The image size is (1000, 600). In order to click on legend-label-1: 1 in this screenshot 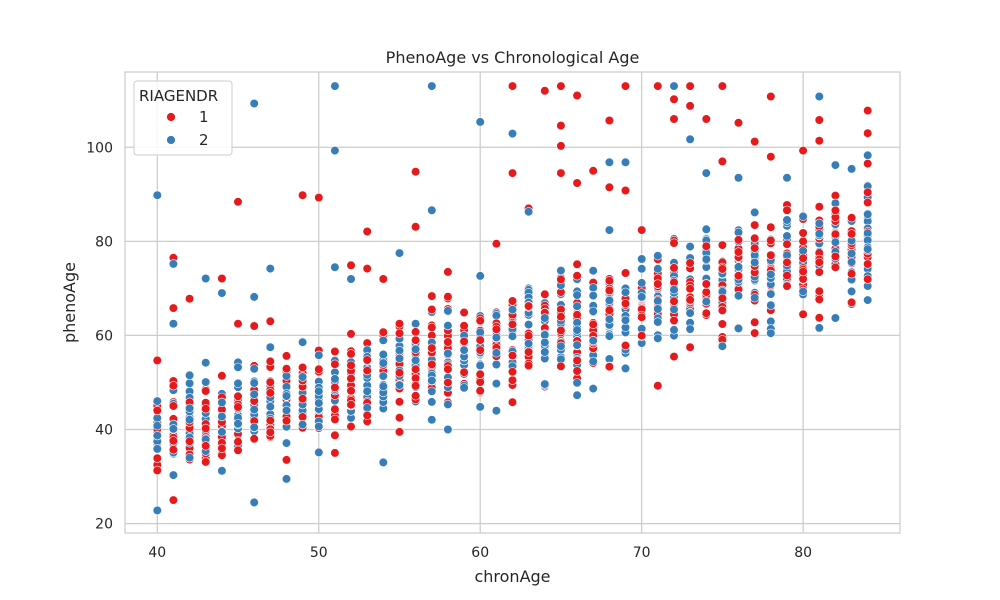, I will do `click(204, 117)`.